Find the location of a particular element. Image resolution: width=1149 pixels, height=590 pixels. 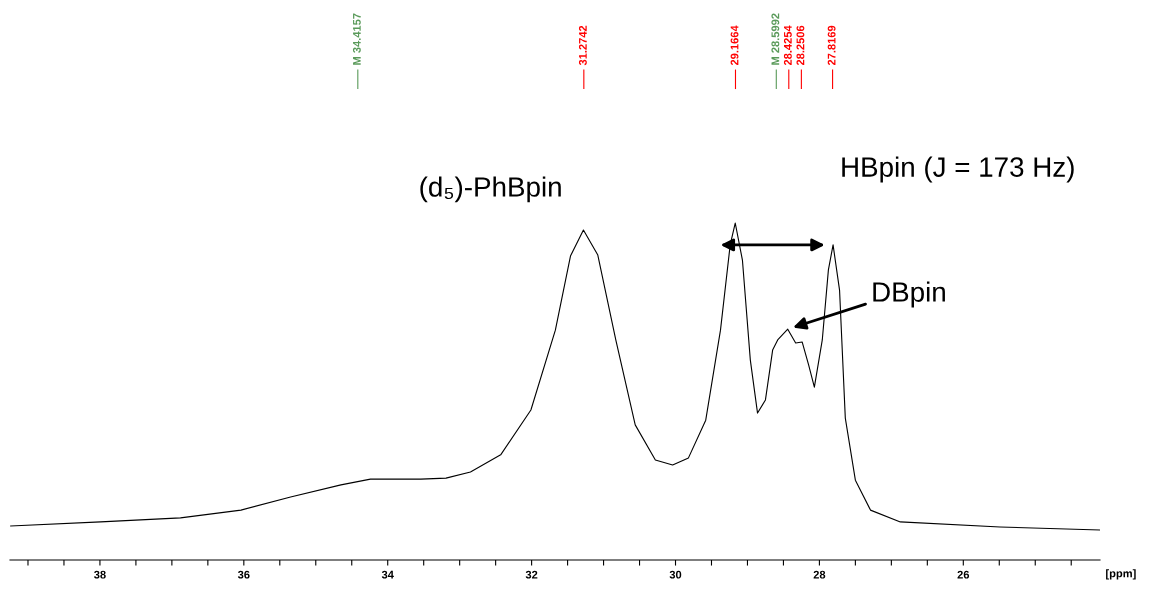

ref-line-label: 28.2506 is located at coordinates (800, 45).